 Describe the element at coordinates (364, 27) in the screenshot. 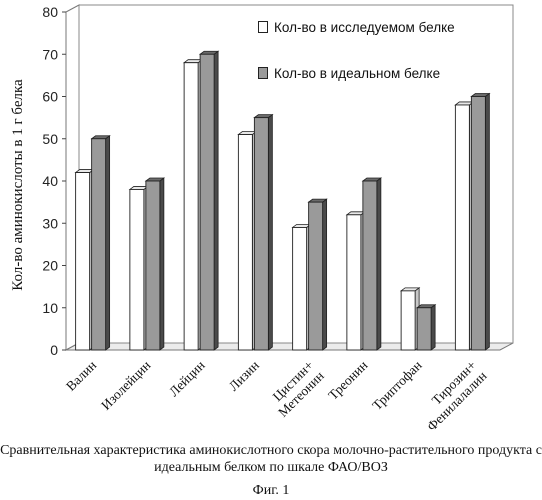

I see `legend-label-studied: Кол-во в исследуемом белке` at that location.